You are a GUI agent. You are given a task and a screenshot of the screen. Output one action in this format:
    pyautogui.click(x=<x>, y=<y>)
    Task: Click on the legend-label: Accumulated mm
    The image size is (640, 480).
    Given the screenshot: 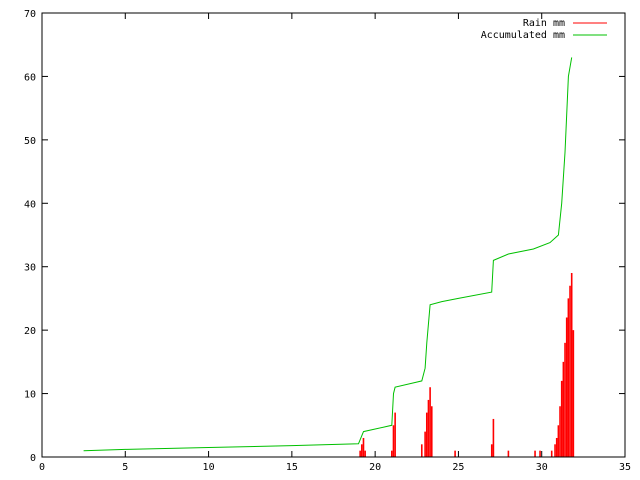 What is the action you would take?
    pyautogui.click(x=523, y=35)
    